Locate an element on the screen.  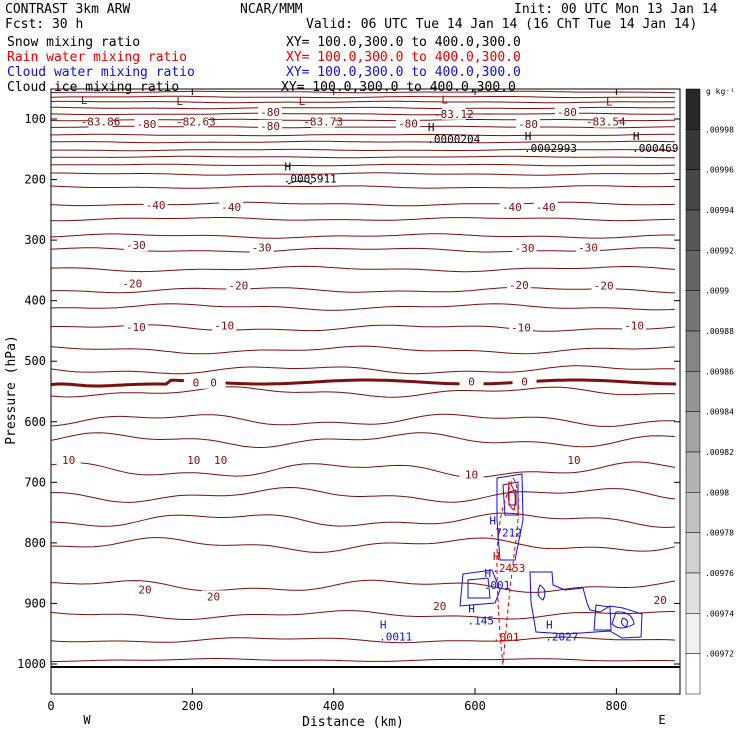
temperature-label: -83.73 is located at coordinates (323, 122).